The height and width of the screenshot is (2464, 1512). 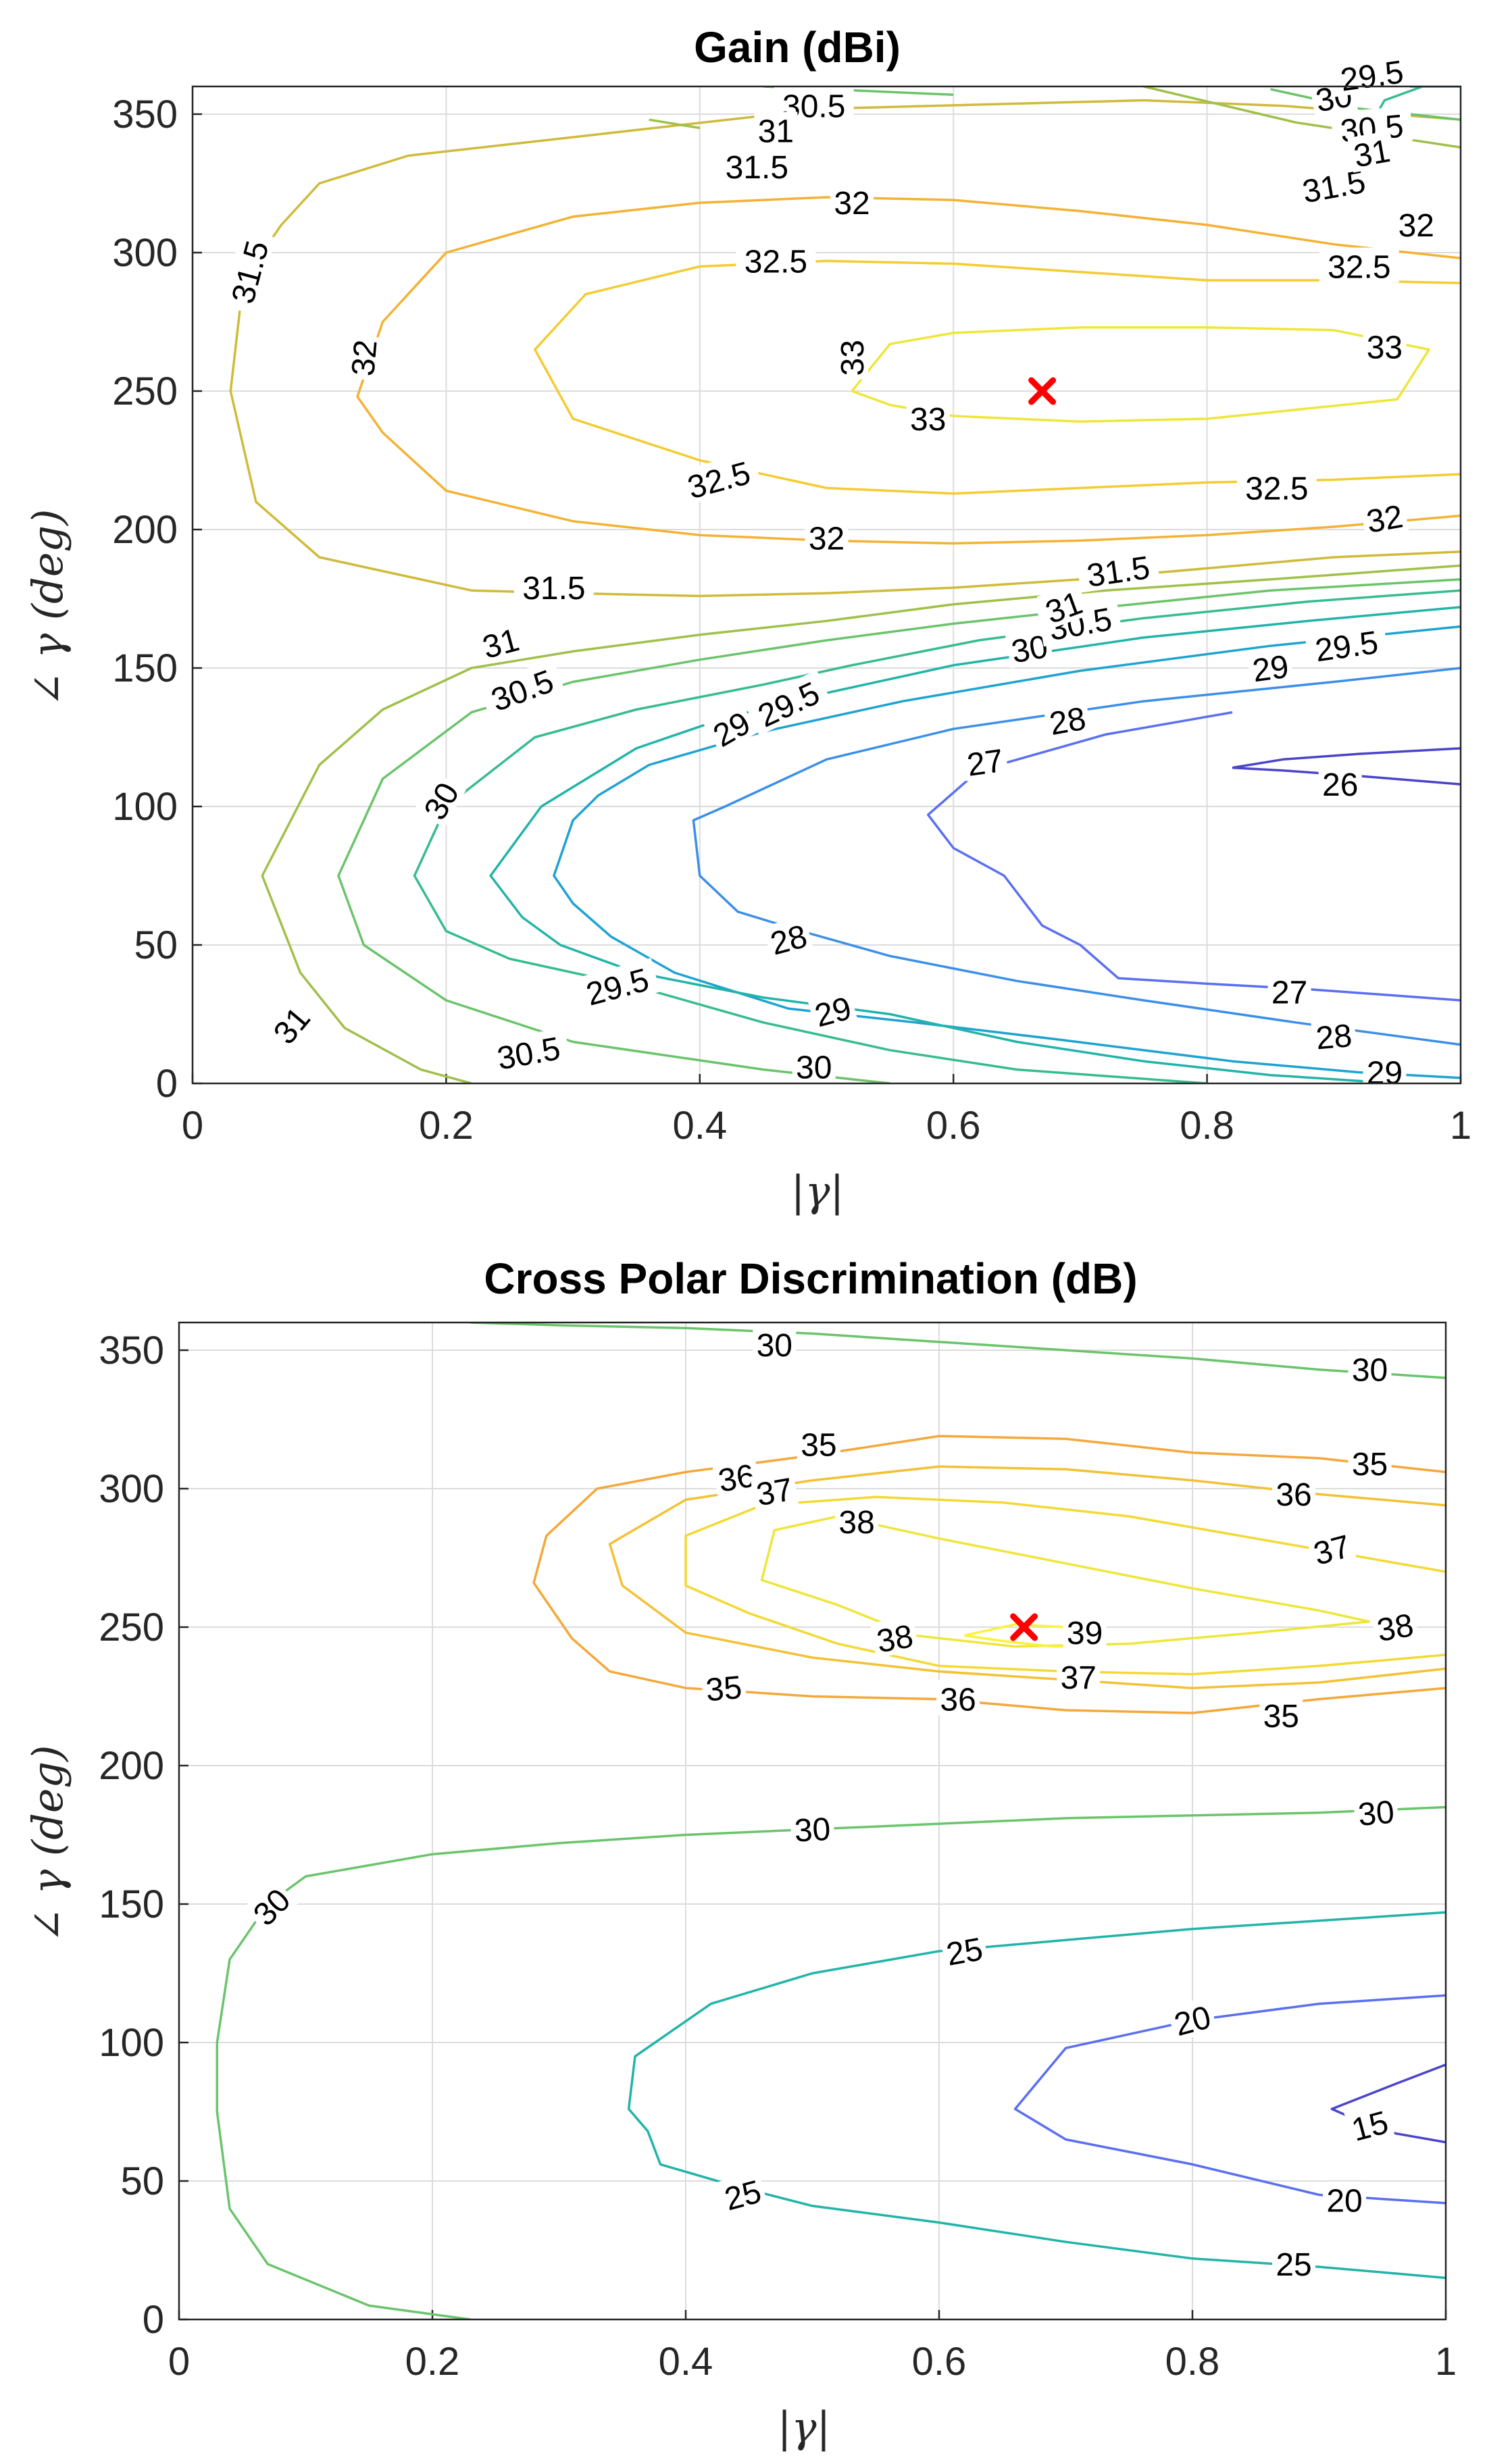 What do you see at coordinates (131, 1766) in the screenshot?
I see `y-tick-label: 200` at bounding box center [131, 1766].